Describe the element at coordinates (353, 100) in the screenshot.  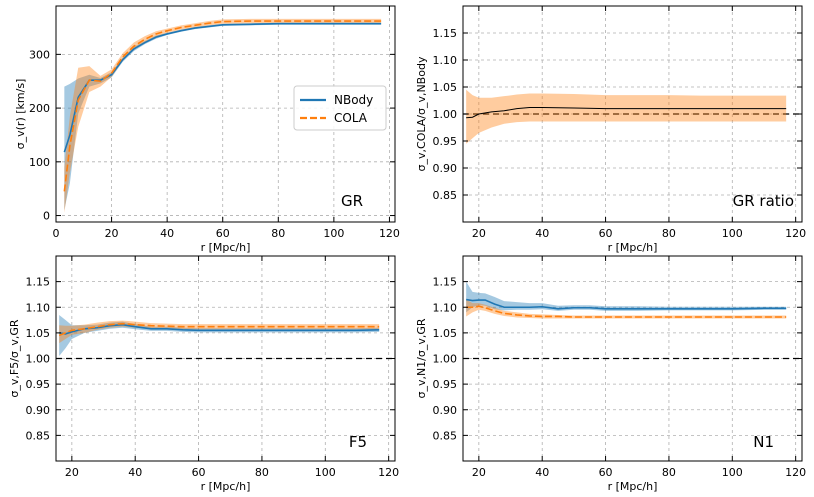
I see `legend-label-nbody: NBody` at that location.